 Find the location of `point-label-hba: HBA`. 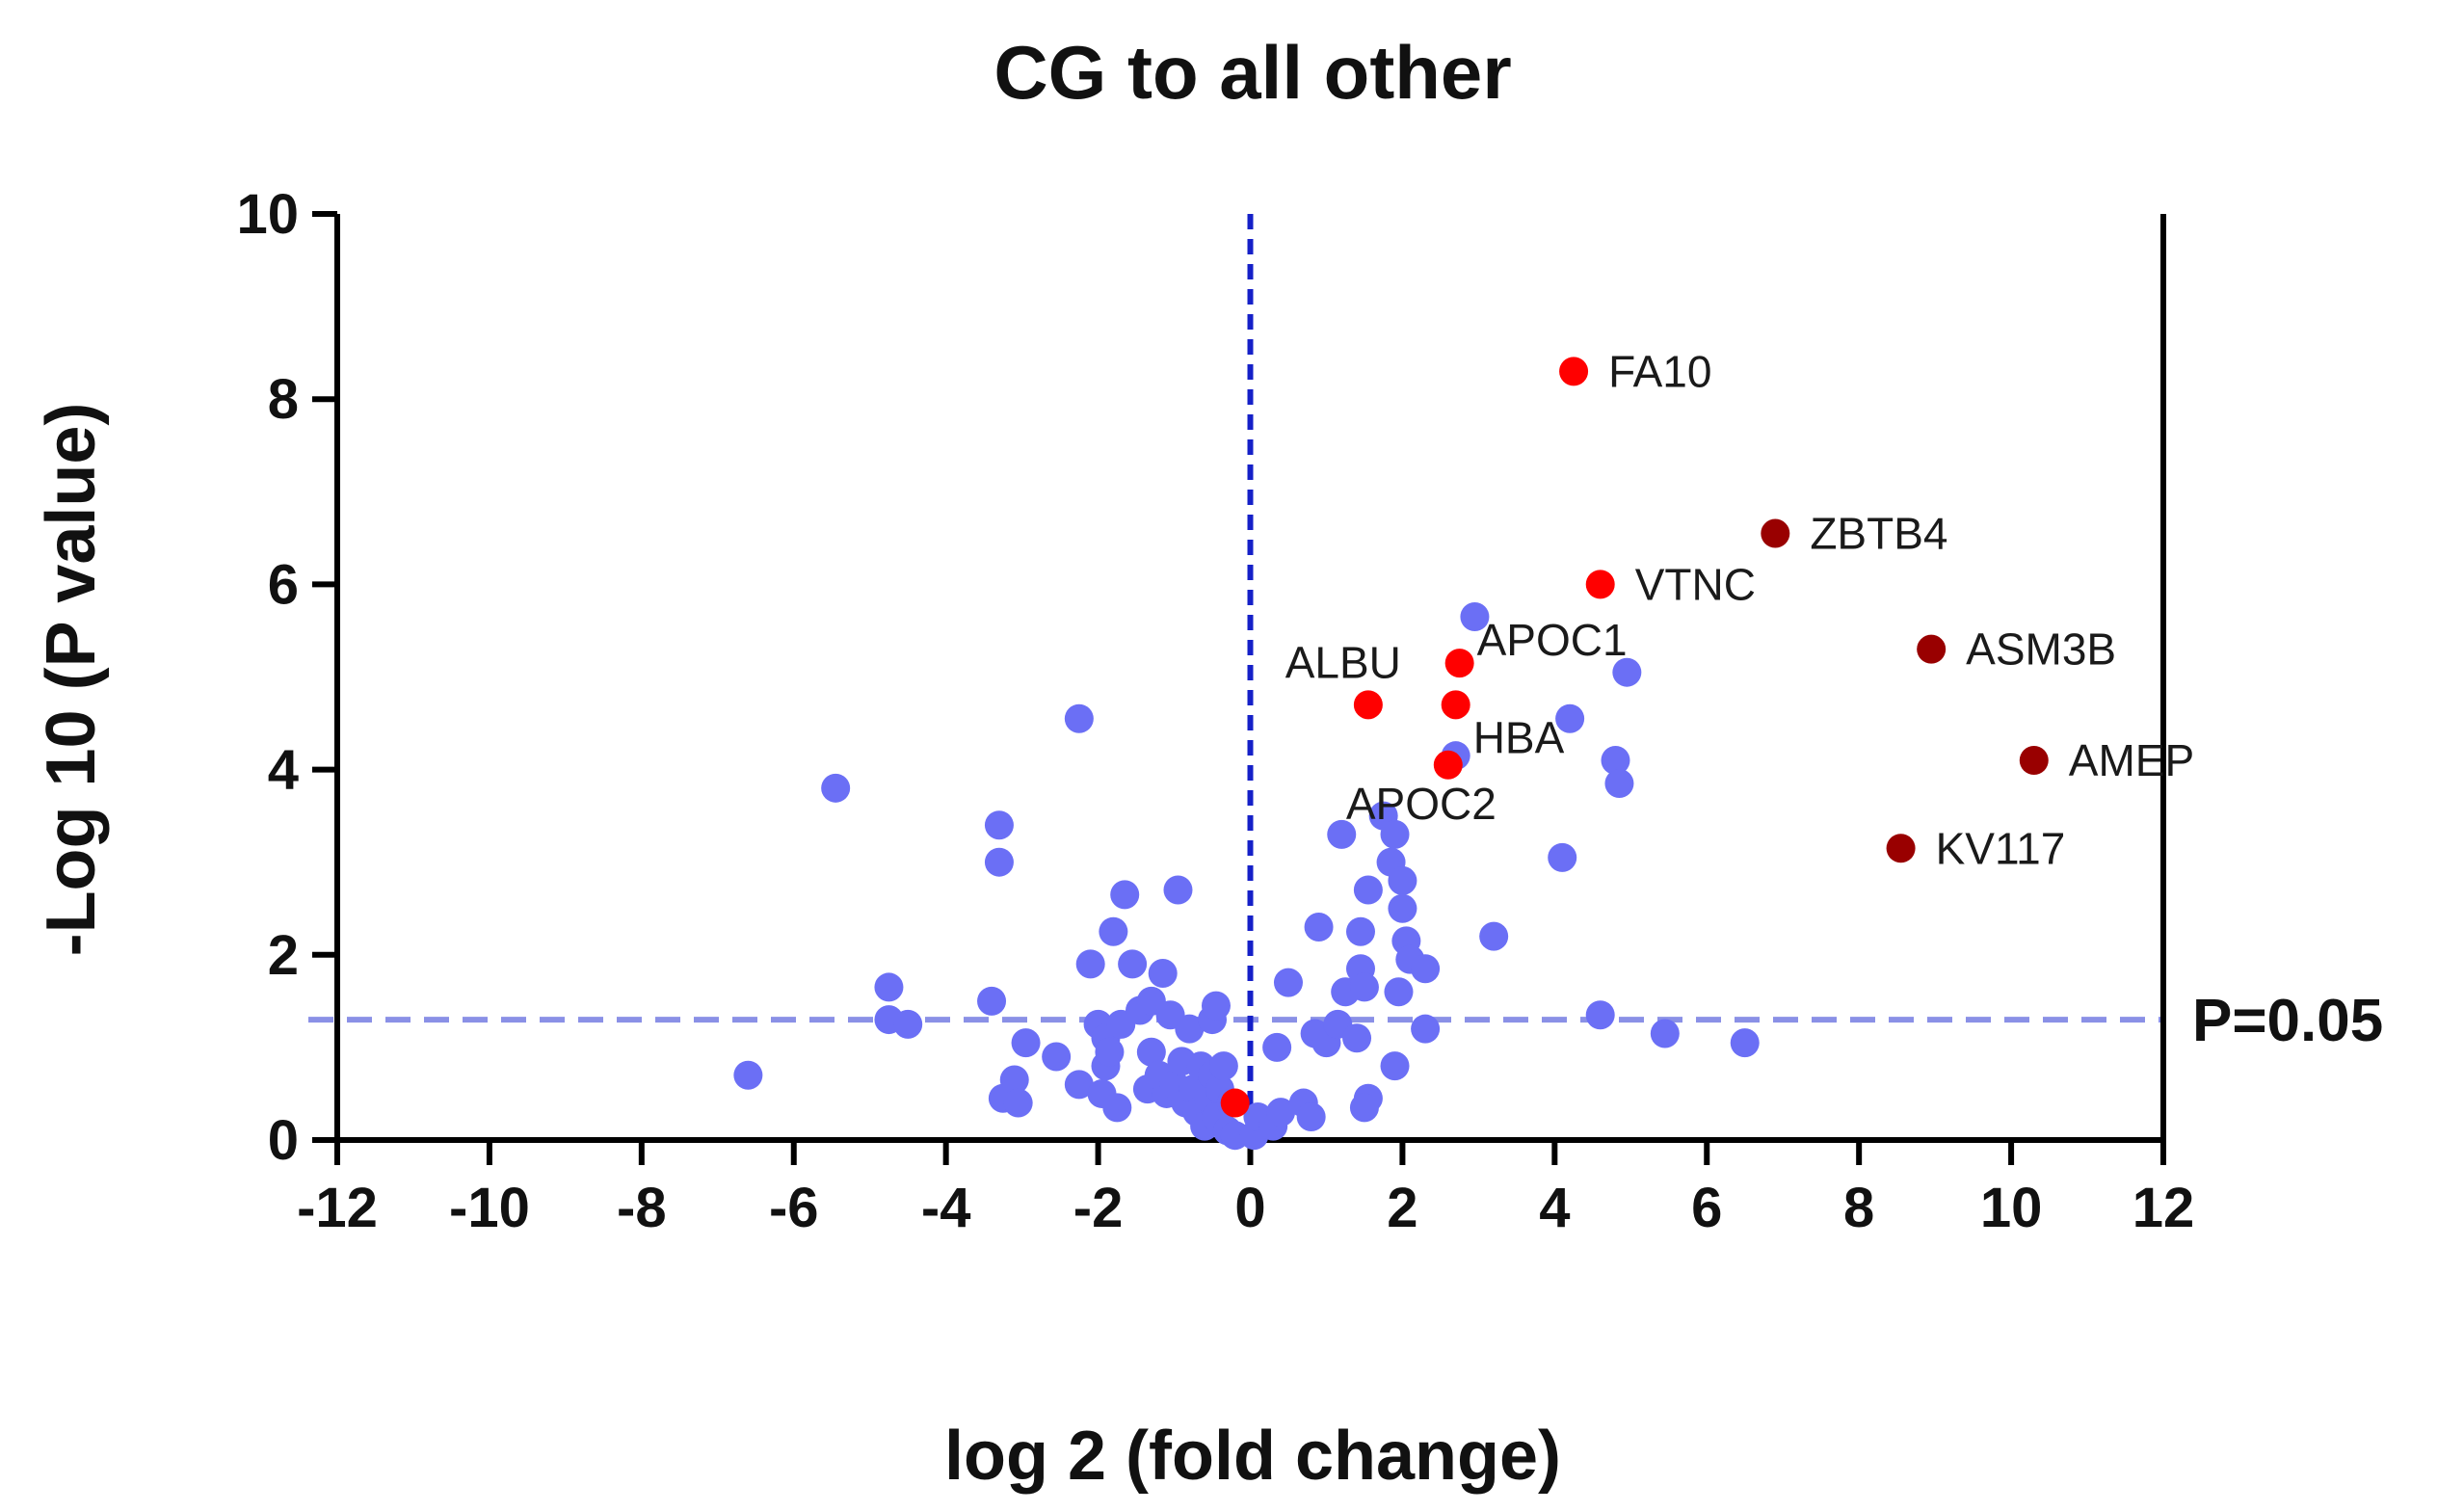

point-label-hba: HBA is located at coordinates (1519, 737).